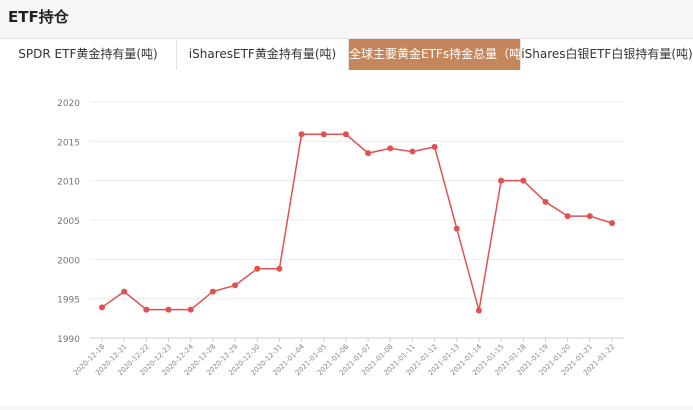  Describe the element at coordinates (68, 183) in the screenshot. I see `y-tick-label: 2010` at that location.